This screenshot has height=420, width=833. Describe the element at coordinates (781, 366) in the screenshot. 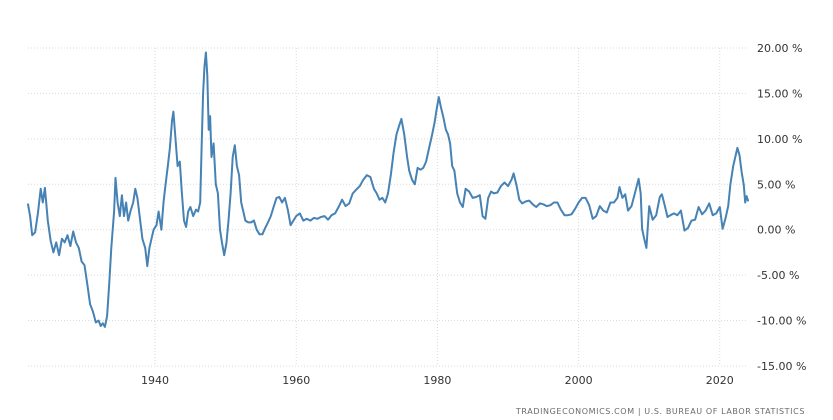

I see `y-tick-label: -15.00 %` at that location.